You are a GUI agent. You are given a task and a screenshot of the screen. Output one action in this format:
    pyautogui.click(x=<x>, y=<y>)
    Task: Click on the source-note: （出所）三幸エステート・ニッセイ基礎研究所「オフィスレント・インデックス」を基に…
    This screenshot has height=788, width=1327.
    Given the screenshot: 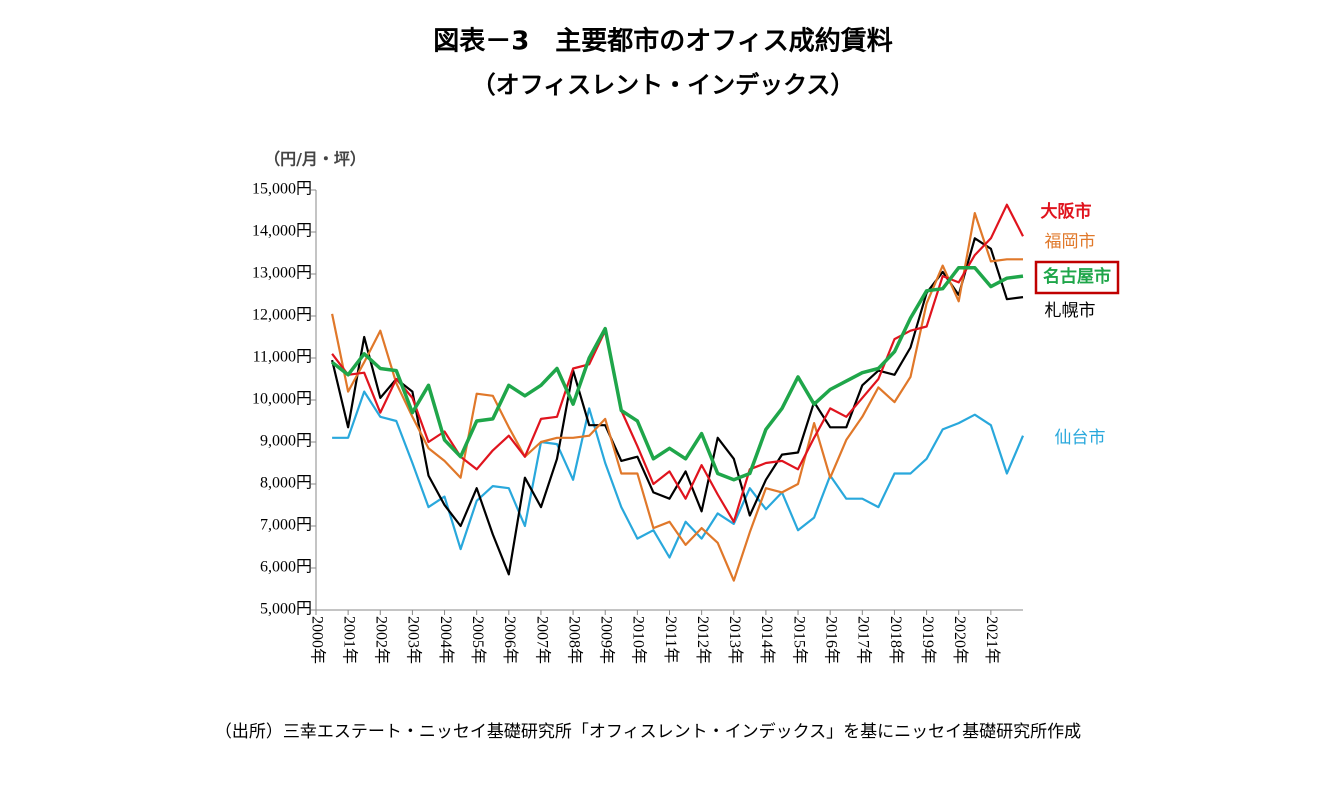 What is the action you would take?
    pyautogui.click(x=648, y=731)
    